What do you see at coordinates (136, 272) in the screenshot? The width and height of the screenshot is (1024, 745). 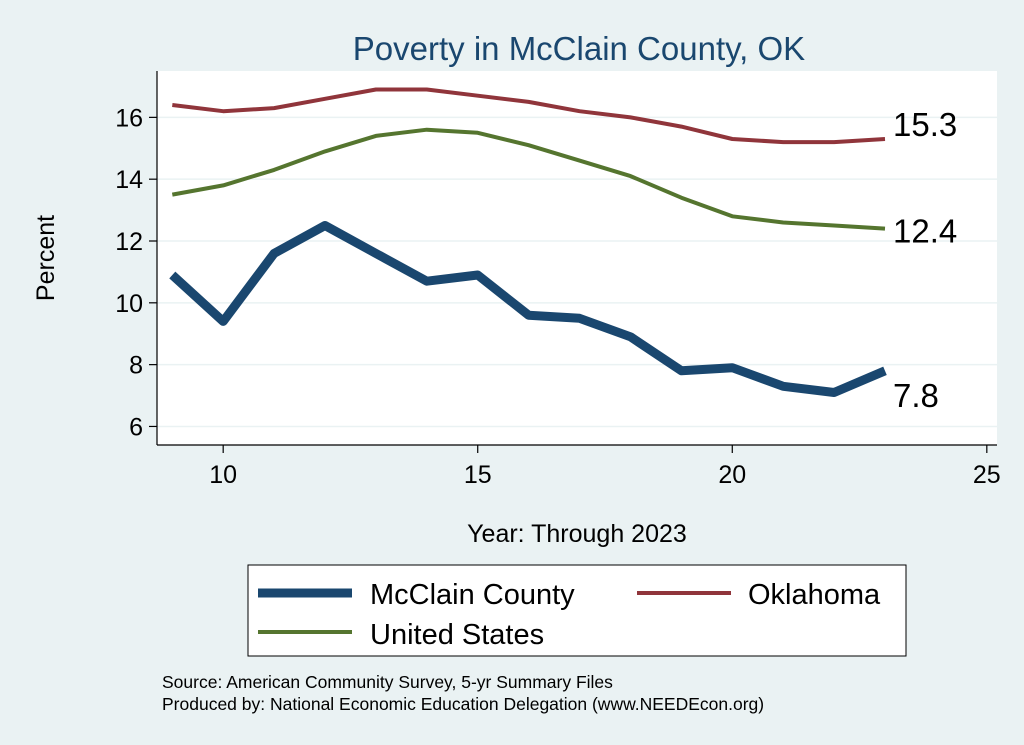 I see `y-axis-ticks: 6 8 10 12 14 16` at bounding box center [136, 272].